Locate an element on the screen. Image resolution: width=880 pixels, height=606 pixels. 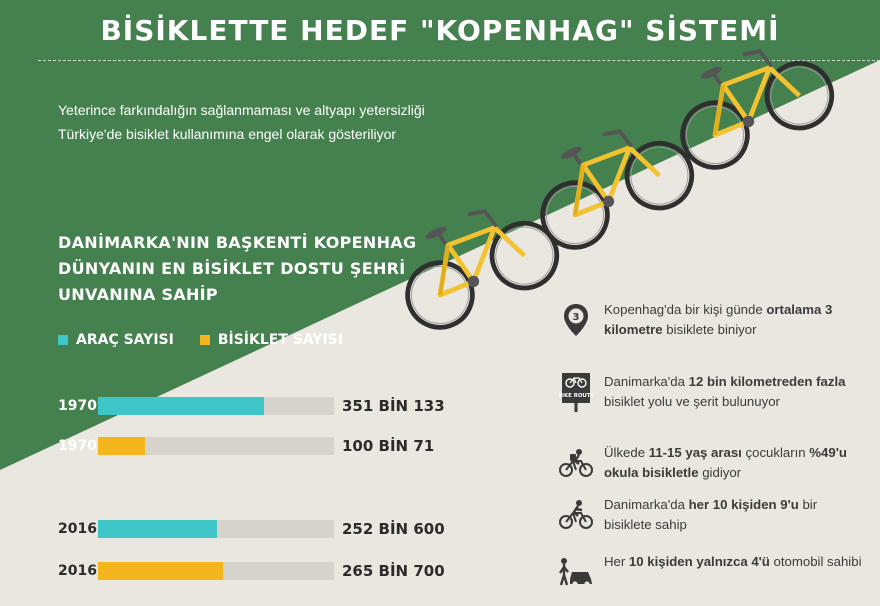
legend-item-bicycles: BİSİKLET SAYISI is located at coordinates (271, 340).